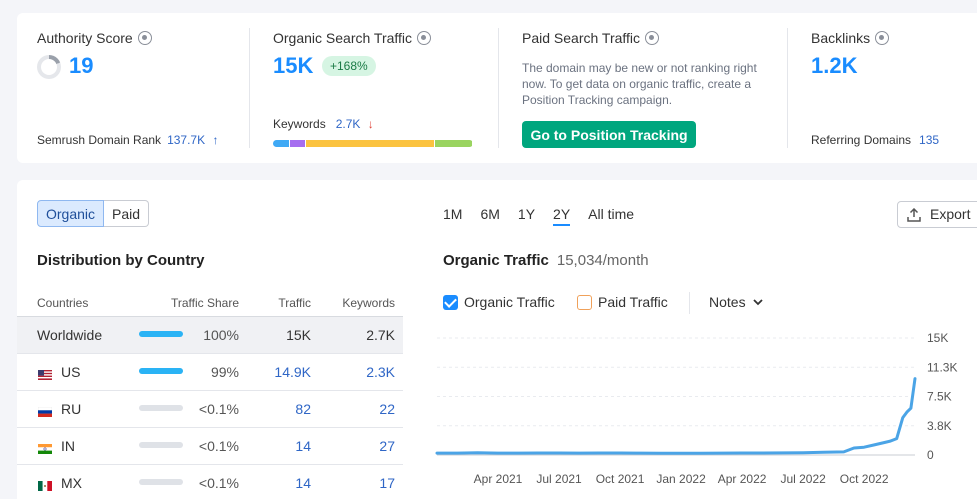  Describe the element at coordinates (63, 303) in the screenshot. I see `column-header: Countries` at that location.